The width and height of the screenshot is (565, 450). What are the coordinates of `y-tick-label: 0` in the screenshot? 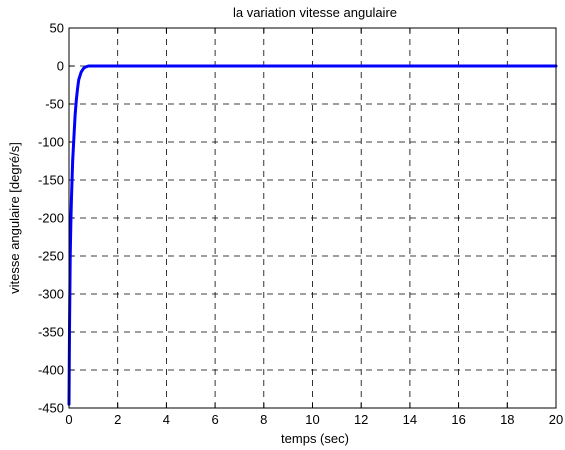 It's located at (60, 66).